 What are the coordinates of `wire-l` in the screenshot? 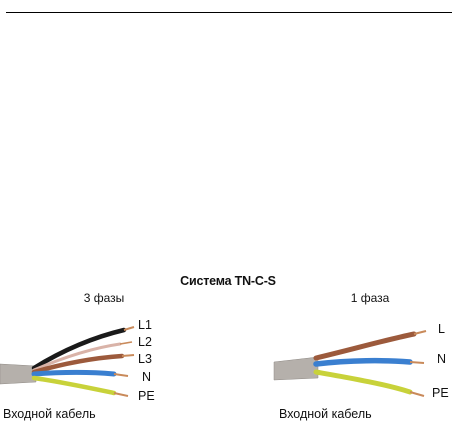 It's located at (365, 346).